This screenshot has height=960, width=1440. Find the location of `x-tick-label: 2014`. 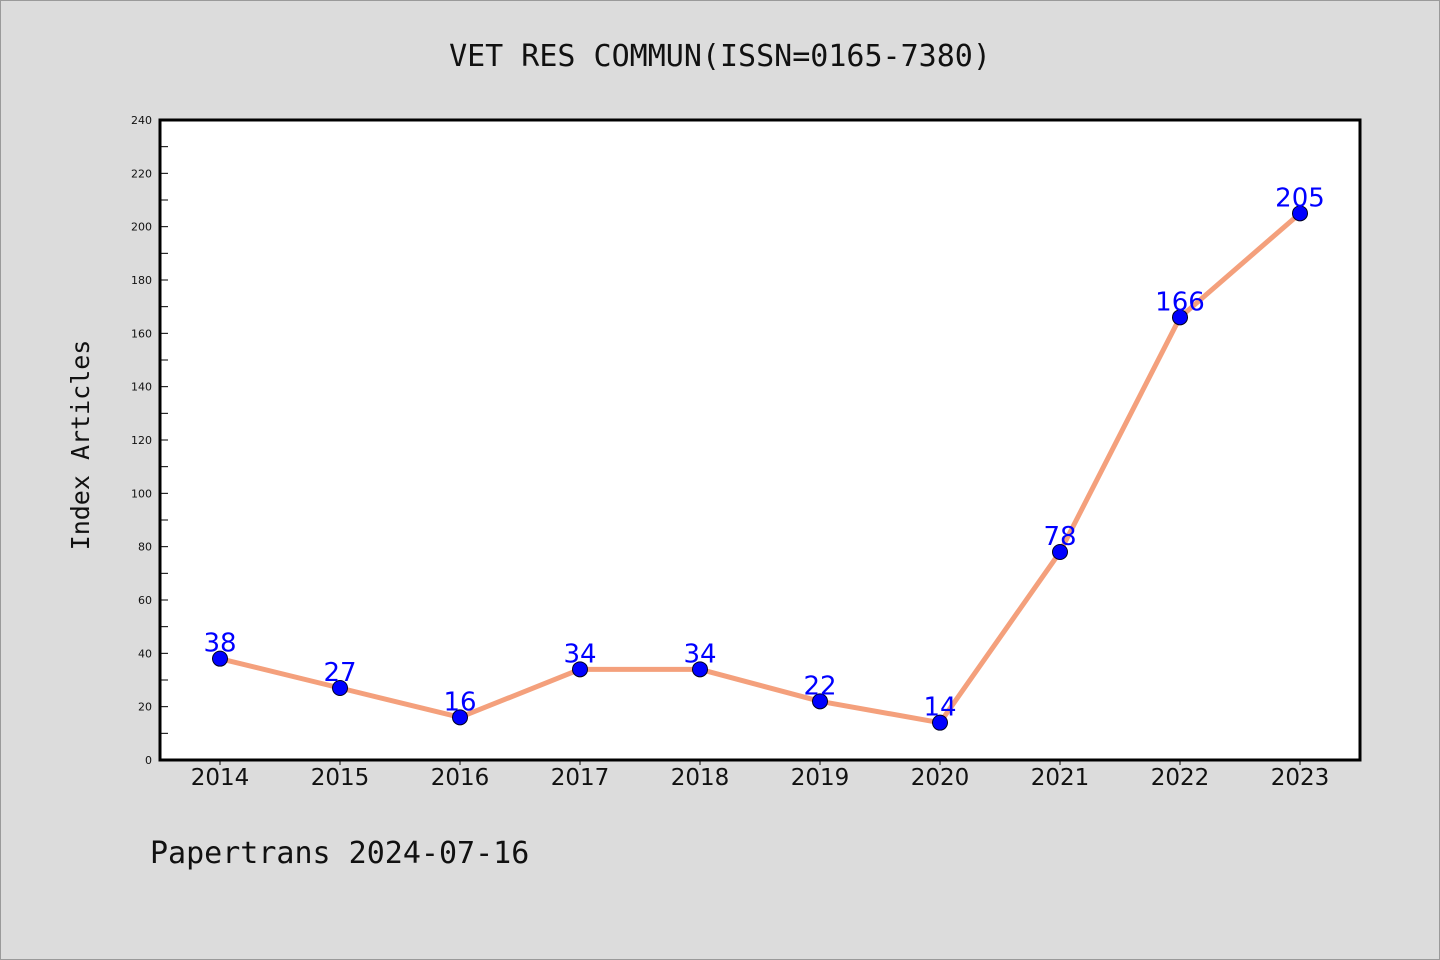

x-tick-label: 2014 is located at coordinates (220, 778).